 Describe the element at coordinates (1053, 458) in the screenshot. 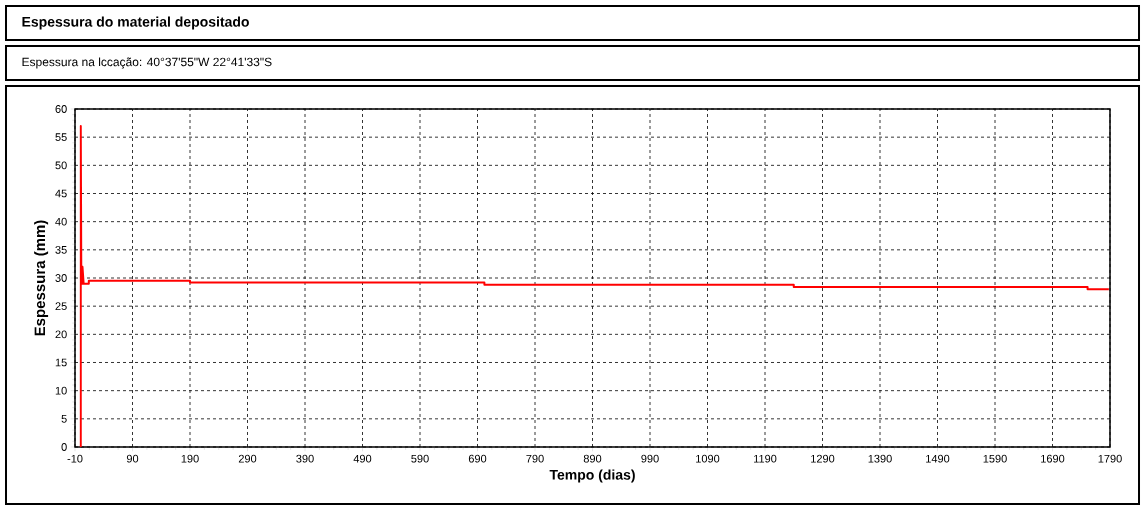

I see `x-tick-label: 1690` at that location.